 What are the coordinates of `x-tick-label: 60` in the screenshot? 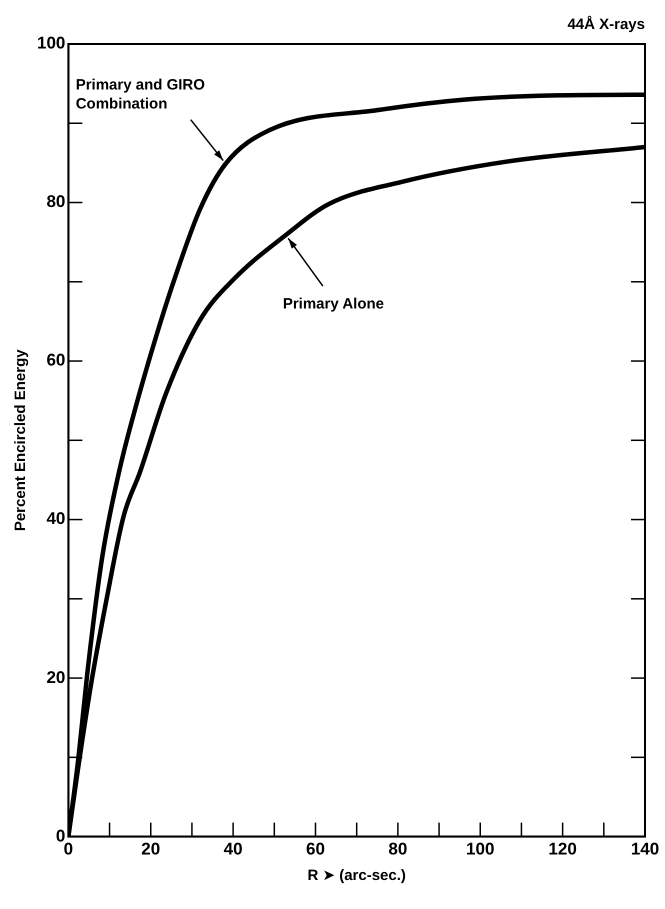 It's located at (315, 848).